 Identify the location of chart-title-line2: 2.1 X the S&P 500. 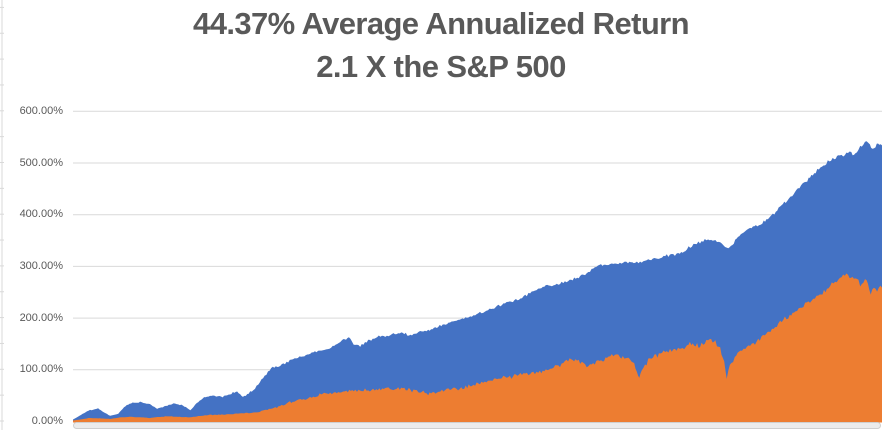
(441, 66).